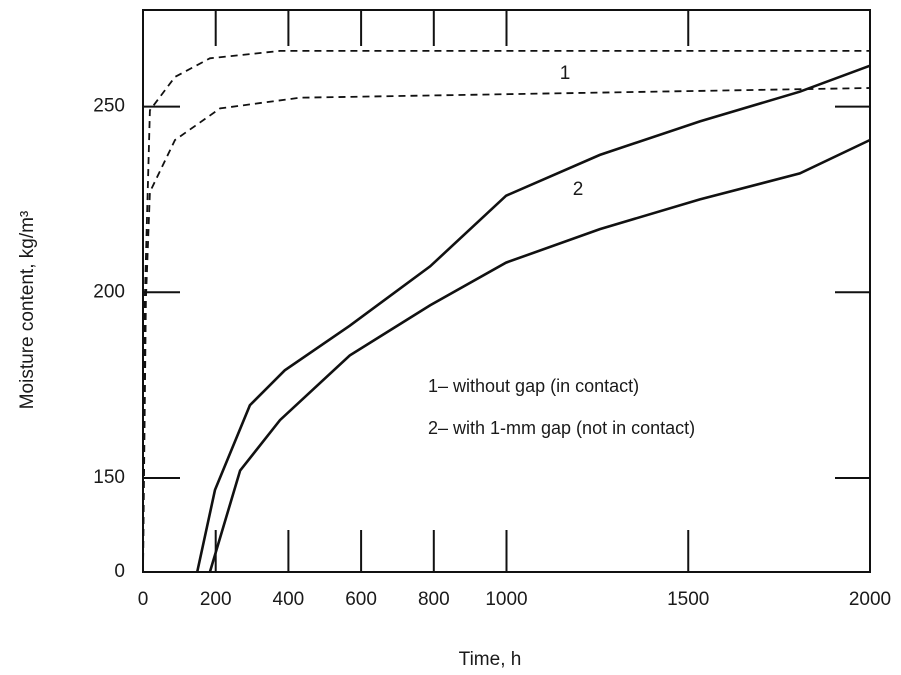  I want to click on x-tick-label: 800, so click(434, 599).